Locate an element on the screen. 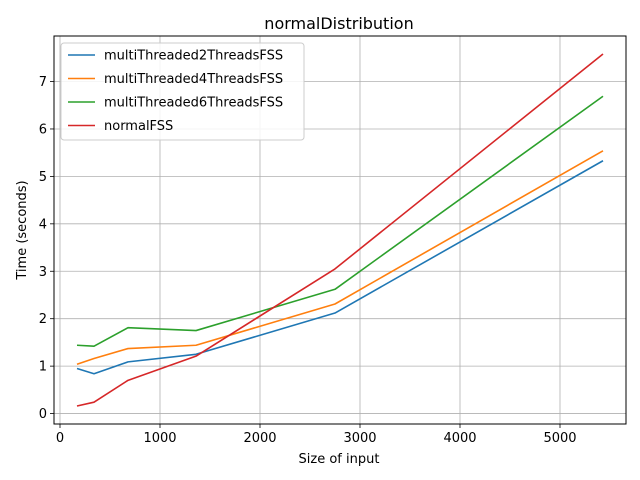 The image size is (640, 480). y-tick-label: 6 is located at coordinates (43, 129).